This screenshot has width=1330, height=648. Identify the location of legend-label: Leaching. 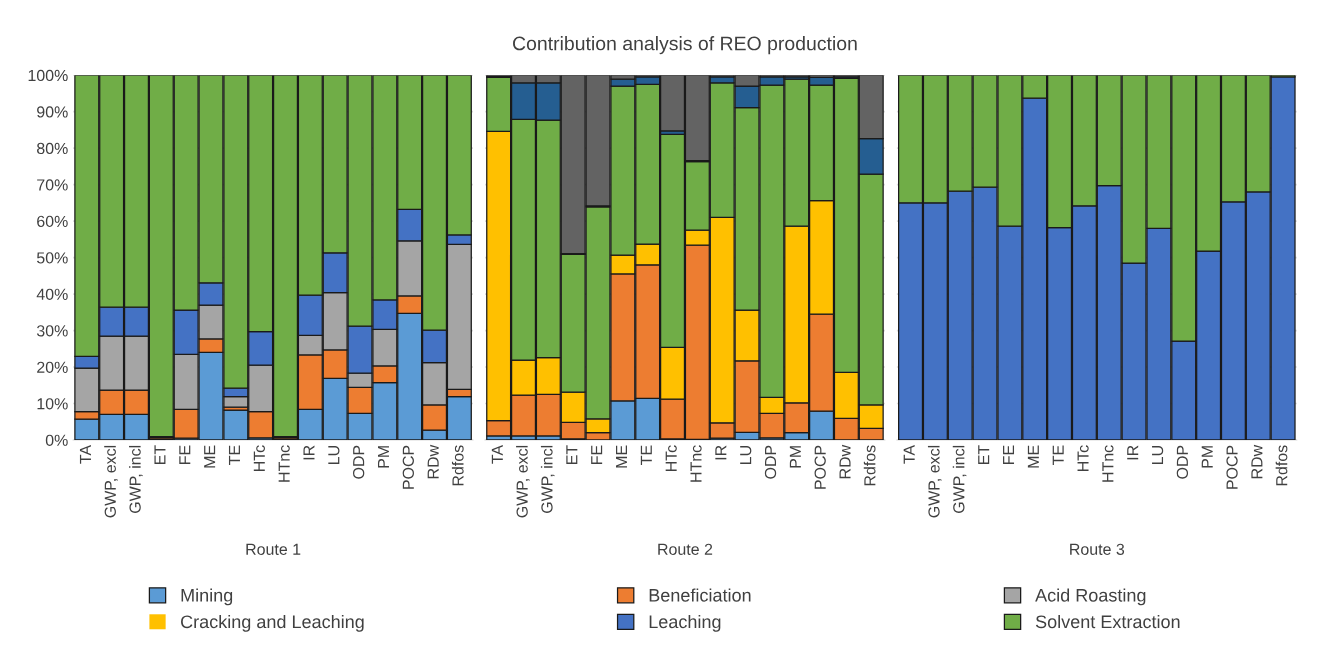
(685, 623).